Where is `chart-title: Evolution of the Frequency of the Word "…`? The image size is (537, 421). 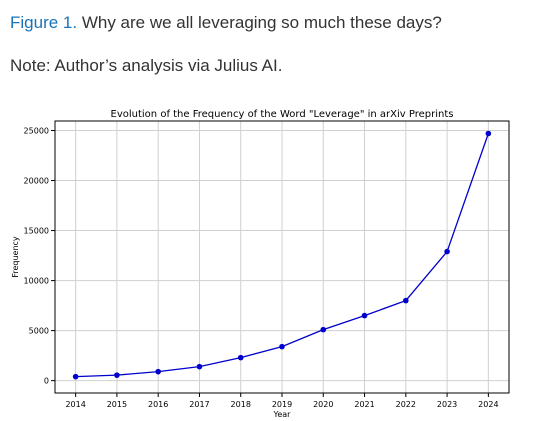
chart-title: Evolution of the Frequency of the Word "… is located at coordinates (282, 114).